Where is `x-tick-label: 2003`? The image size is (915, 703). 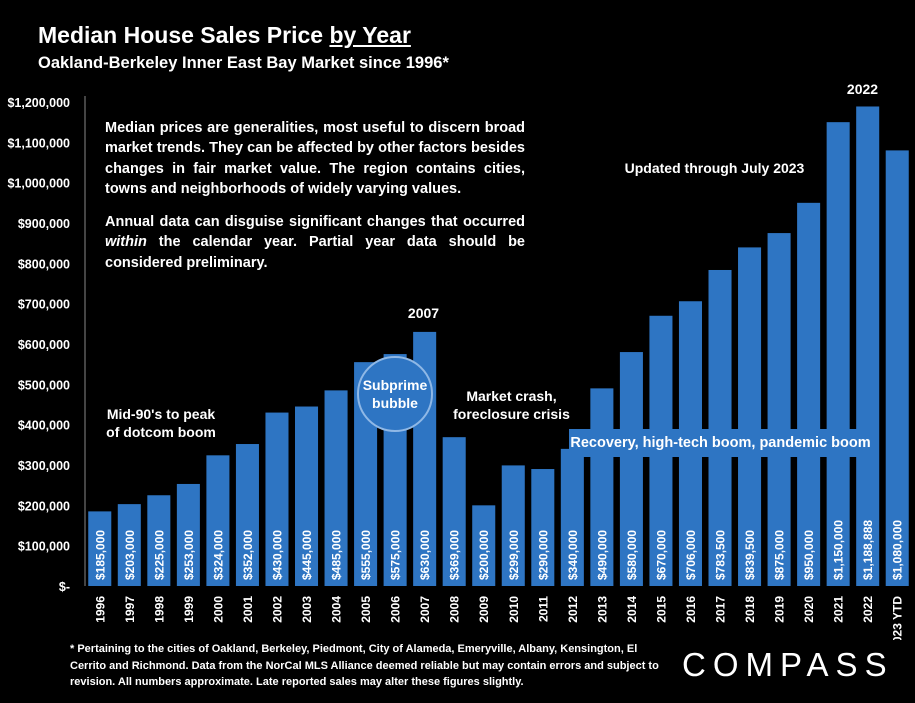
x-tick-label: 2003 is located at coordinates (307, 609).